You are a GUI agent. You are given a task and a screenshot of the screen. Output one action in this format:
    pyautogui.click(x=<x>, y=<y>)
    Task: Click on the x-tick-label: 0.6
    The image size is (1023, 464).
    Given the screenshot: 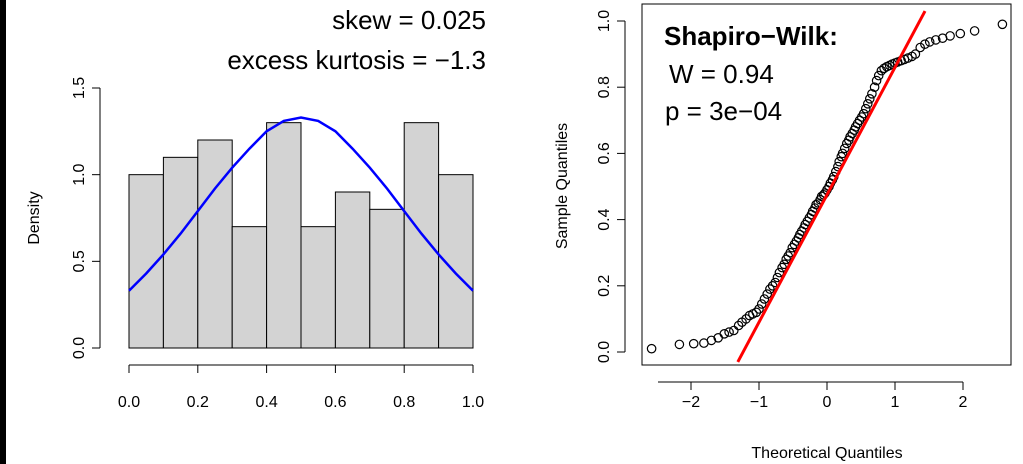 What is the action you would take?
    pyautogui.click(x=335, y=402)
    